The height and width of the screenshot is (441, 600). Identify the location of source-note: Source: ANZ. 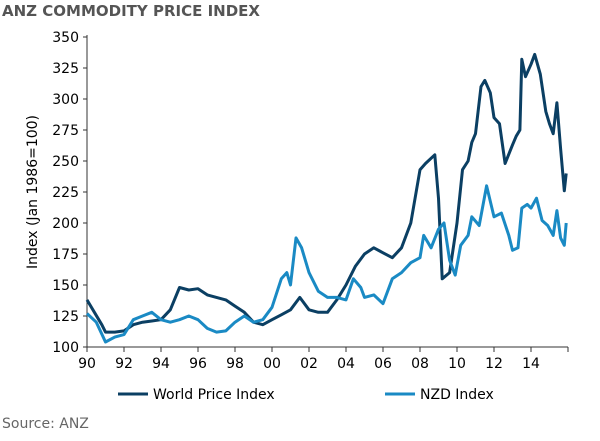
(45, 424).